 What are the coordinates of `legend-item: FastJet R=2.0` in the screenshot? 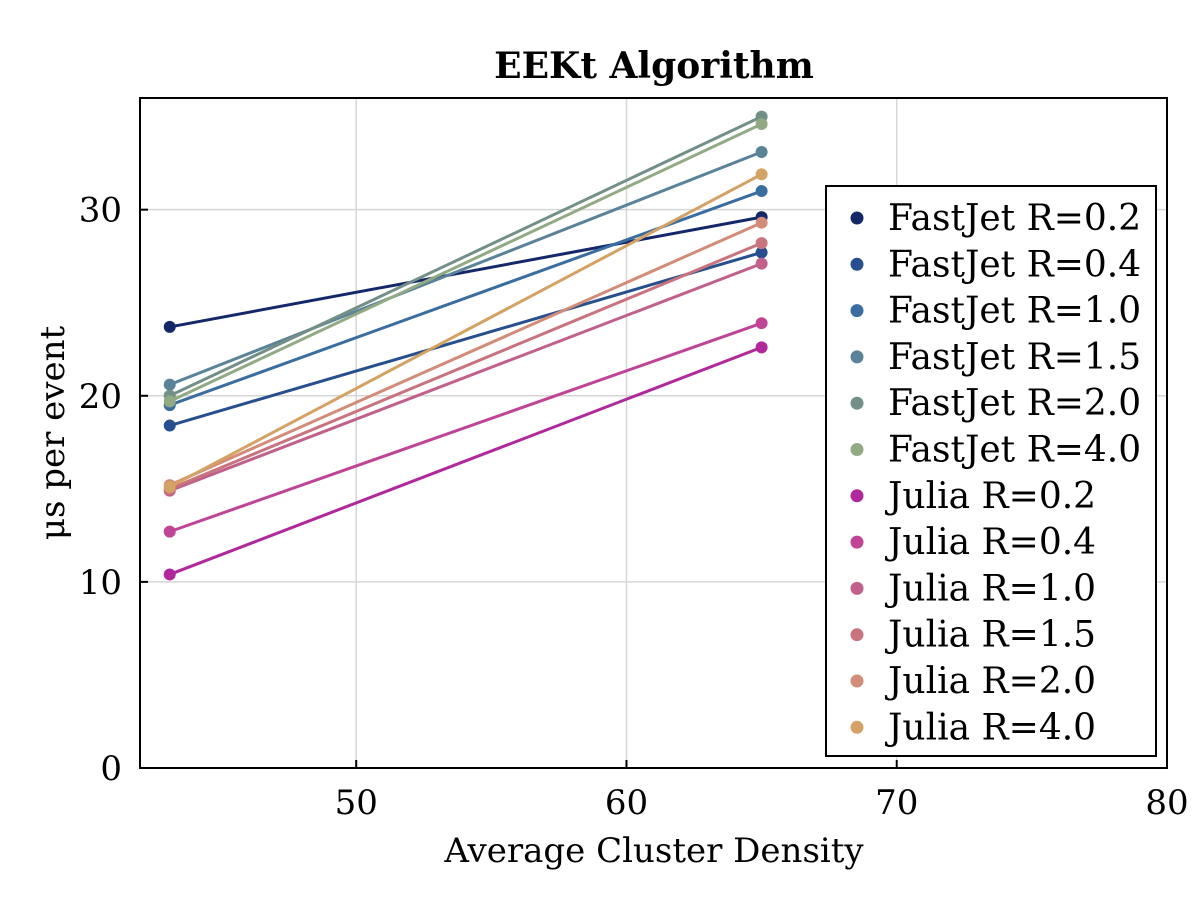 It's located at (995, 403).